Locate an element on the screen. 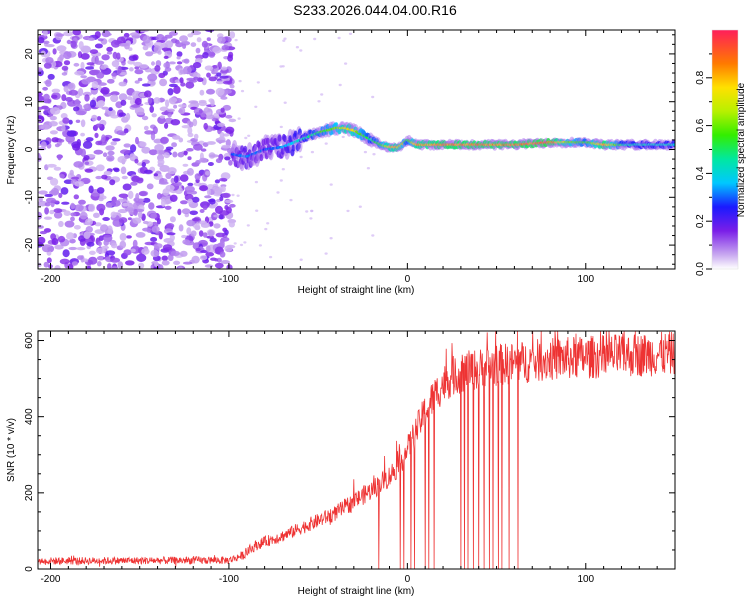  x-tick-label: 0 is located at coordinates (408, 279).